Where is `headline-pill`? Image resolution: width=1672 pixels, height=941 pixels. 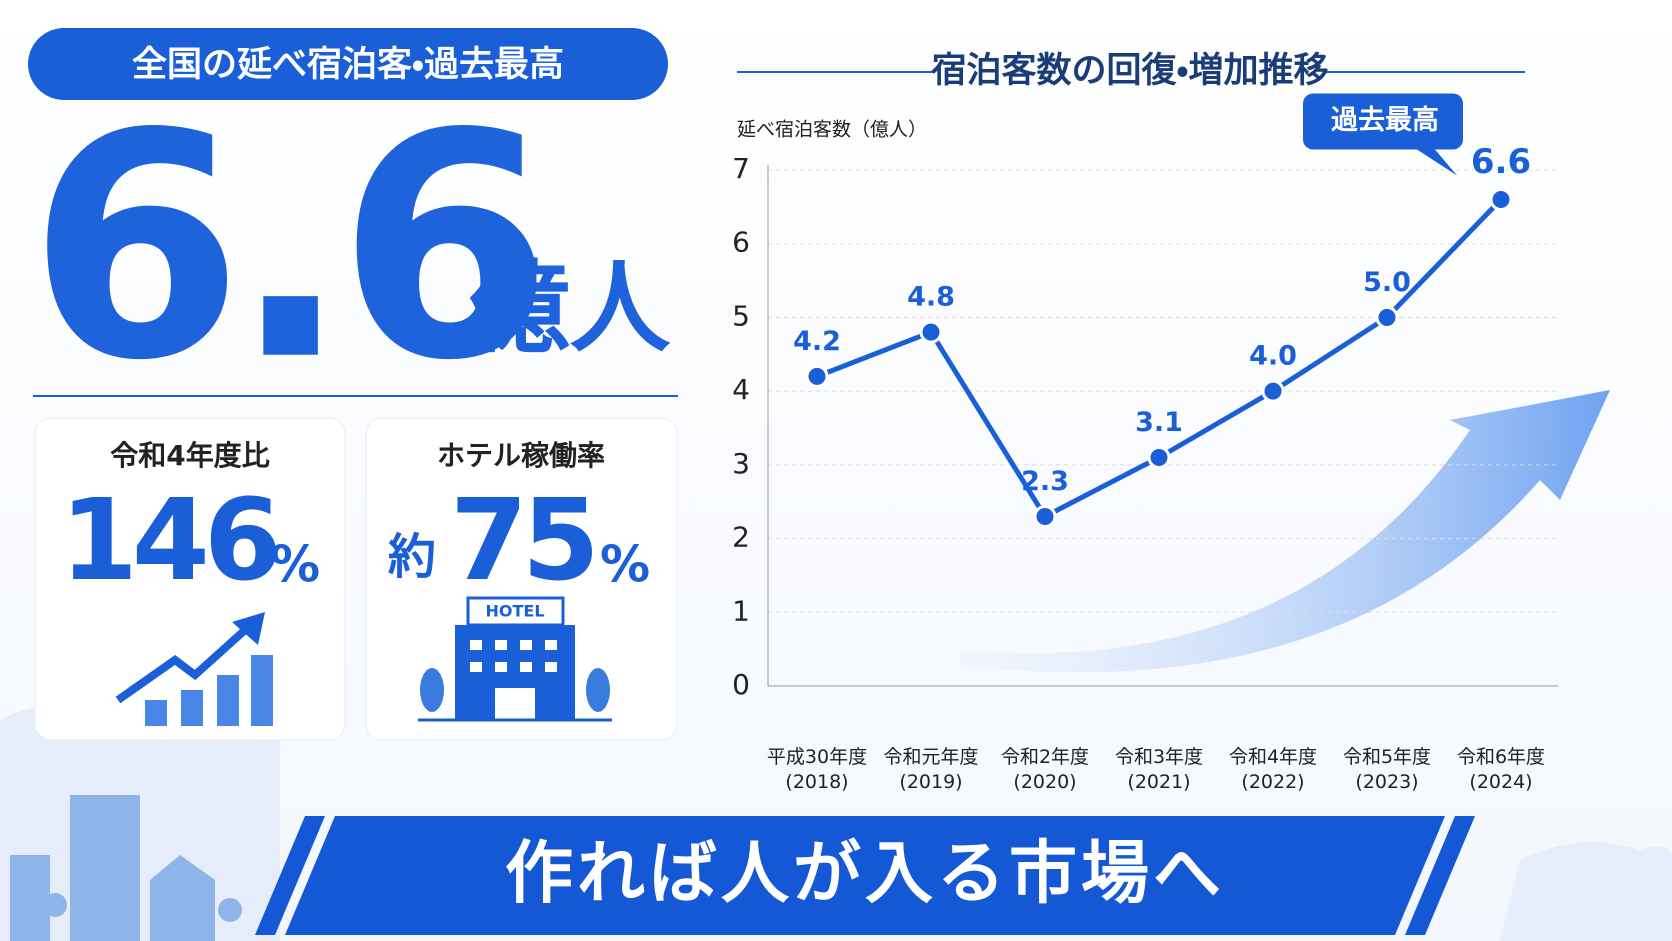 headline-pill is located at coordinates (348, 64).